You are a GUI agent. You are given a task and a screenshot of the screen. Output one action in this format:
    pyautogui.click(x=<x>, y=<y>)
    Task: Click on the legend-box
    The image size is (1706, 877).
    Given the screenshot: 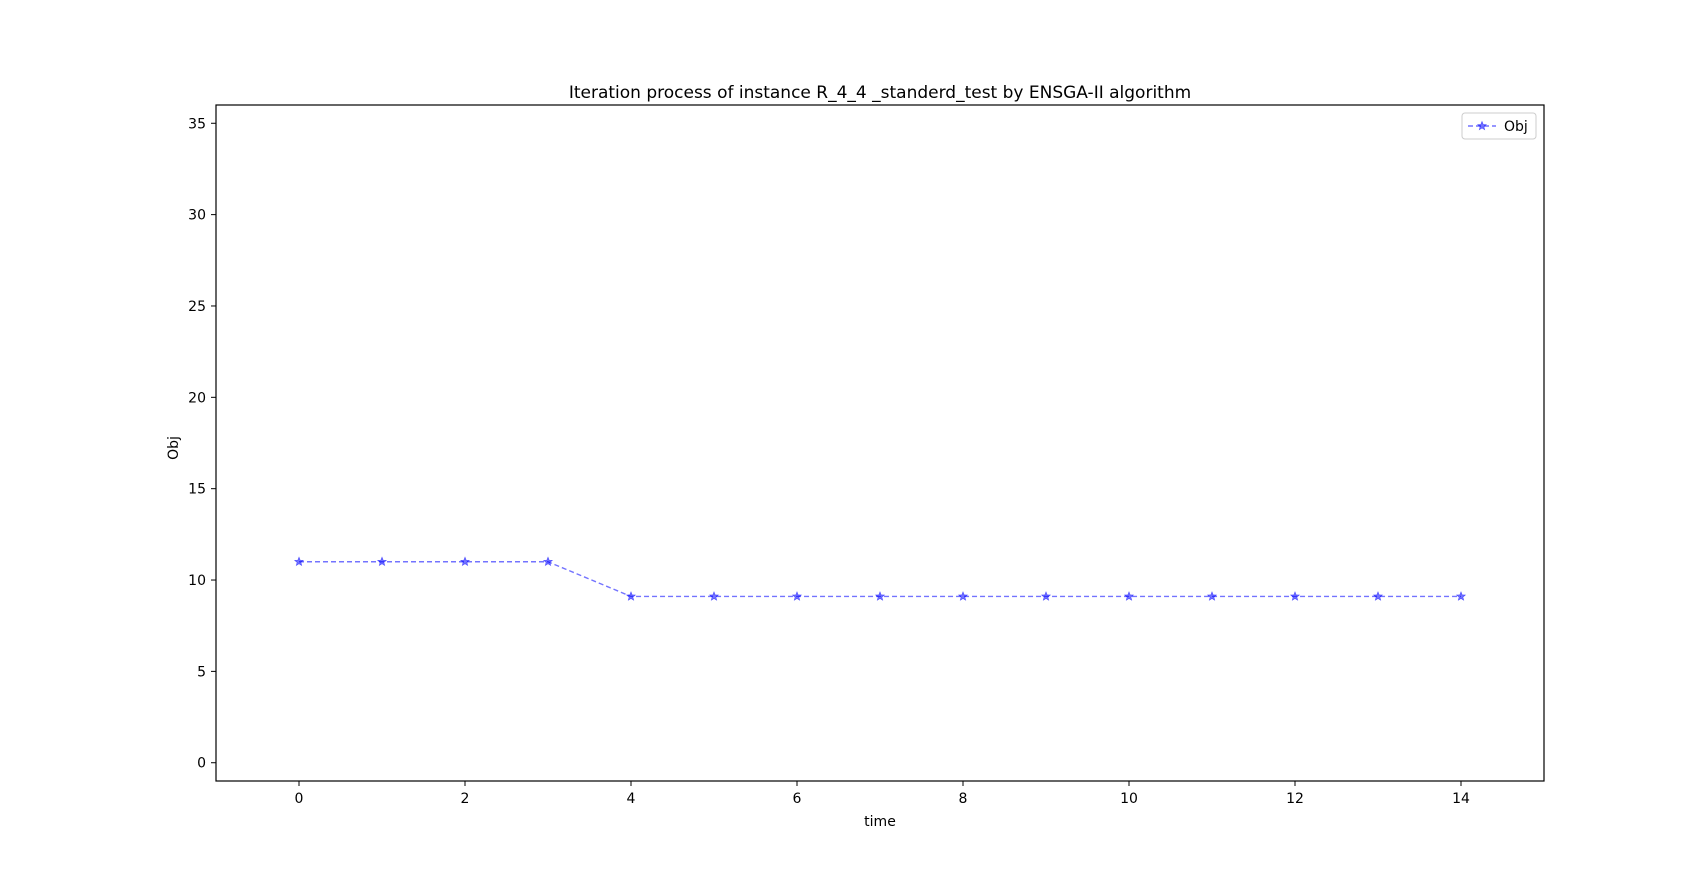 What is the action you would take?
    pyautogui.click(x=1499, y=126)
    